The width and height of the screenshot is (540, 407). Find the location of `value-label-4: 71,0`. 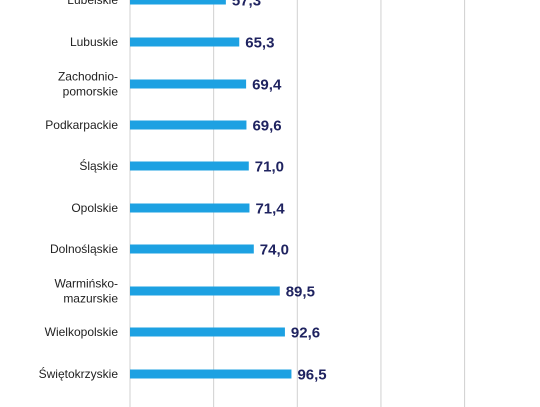

value-label-4: 71,0 is located at coordinates (269, 167).